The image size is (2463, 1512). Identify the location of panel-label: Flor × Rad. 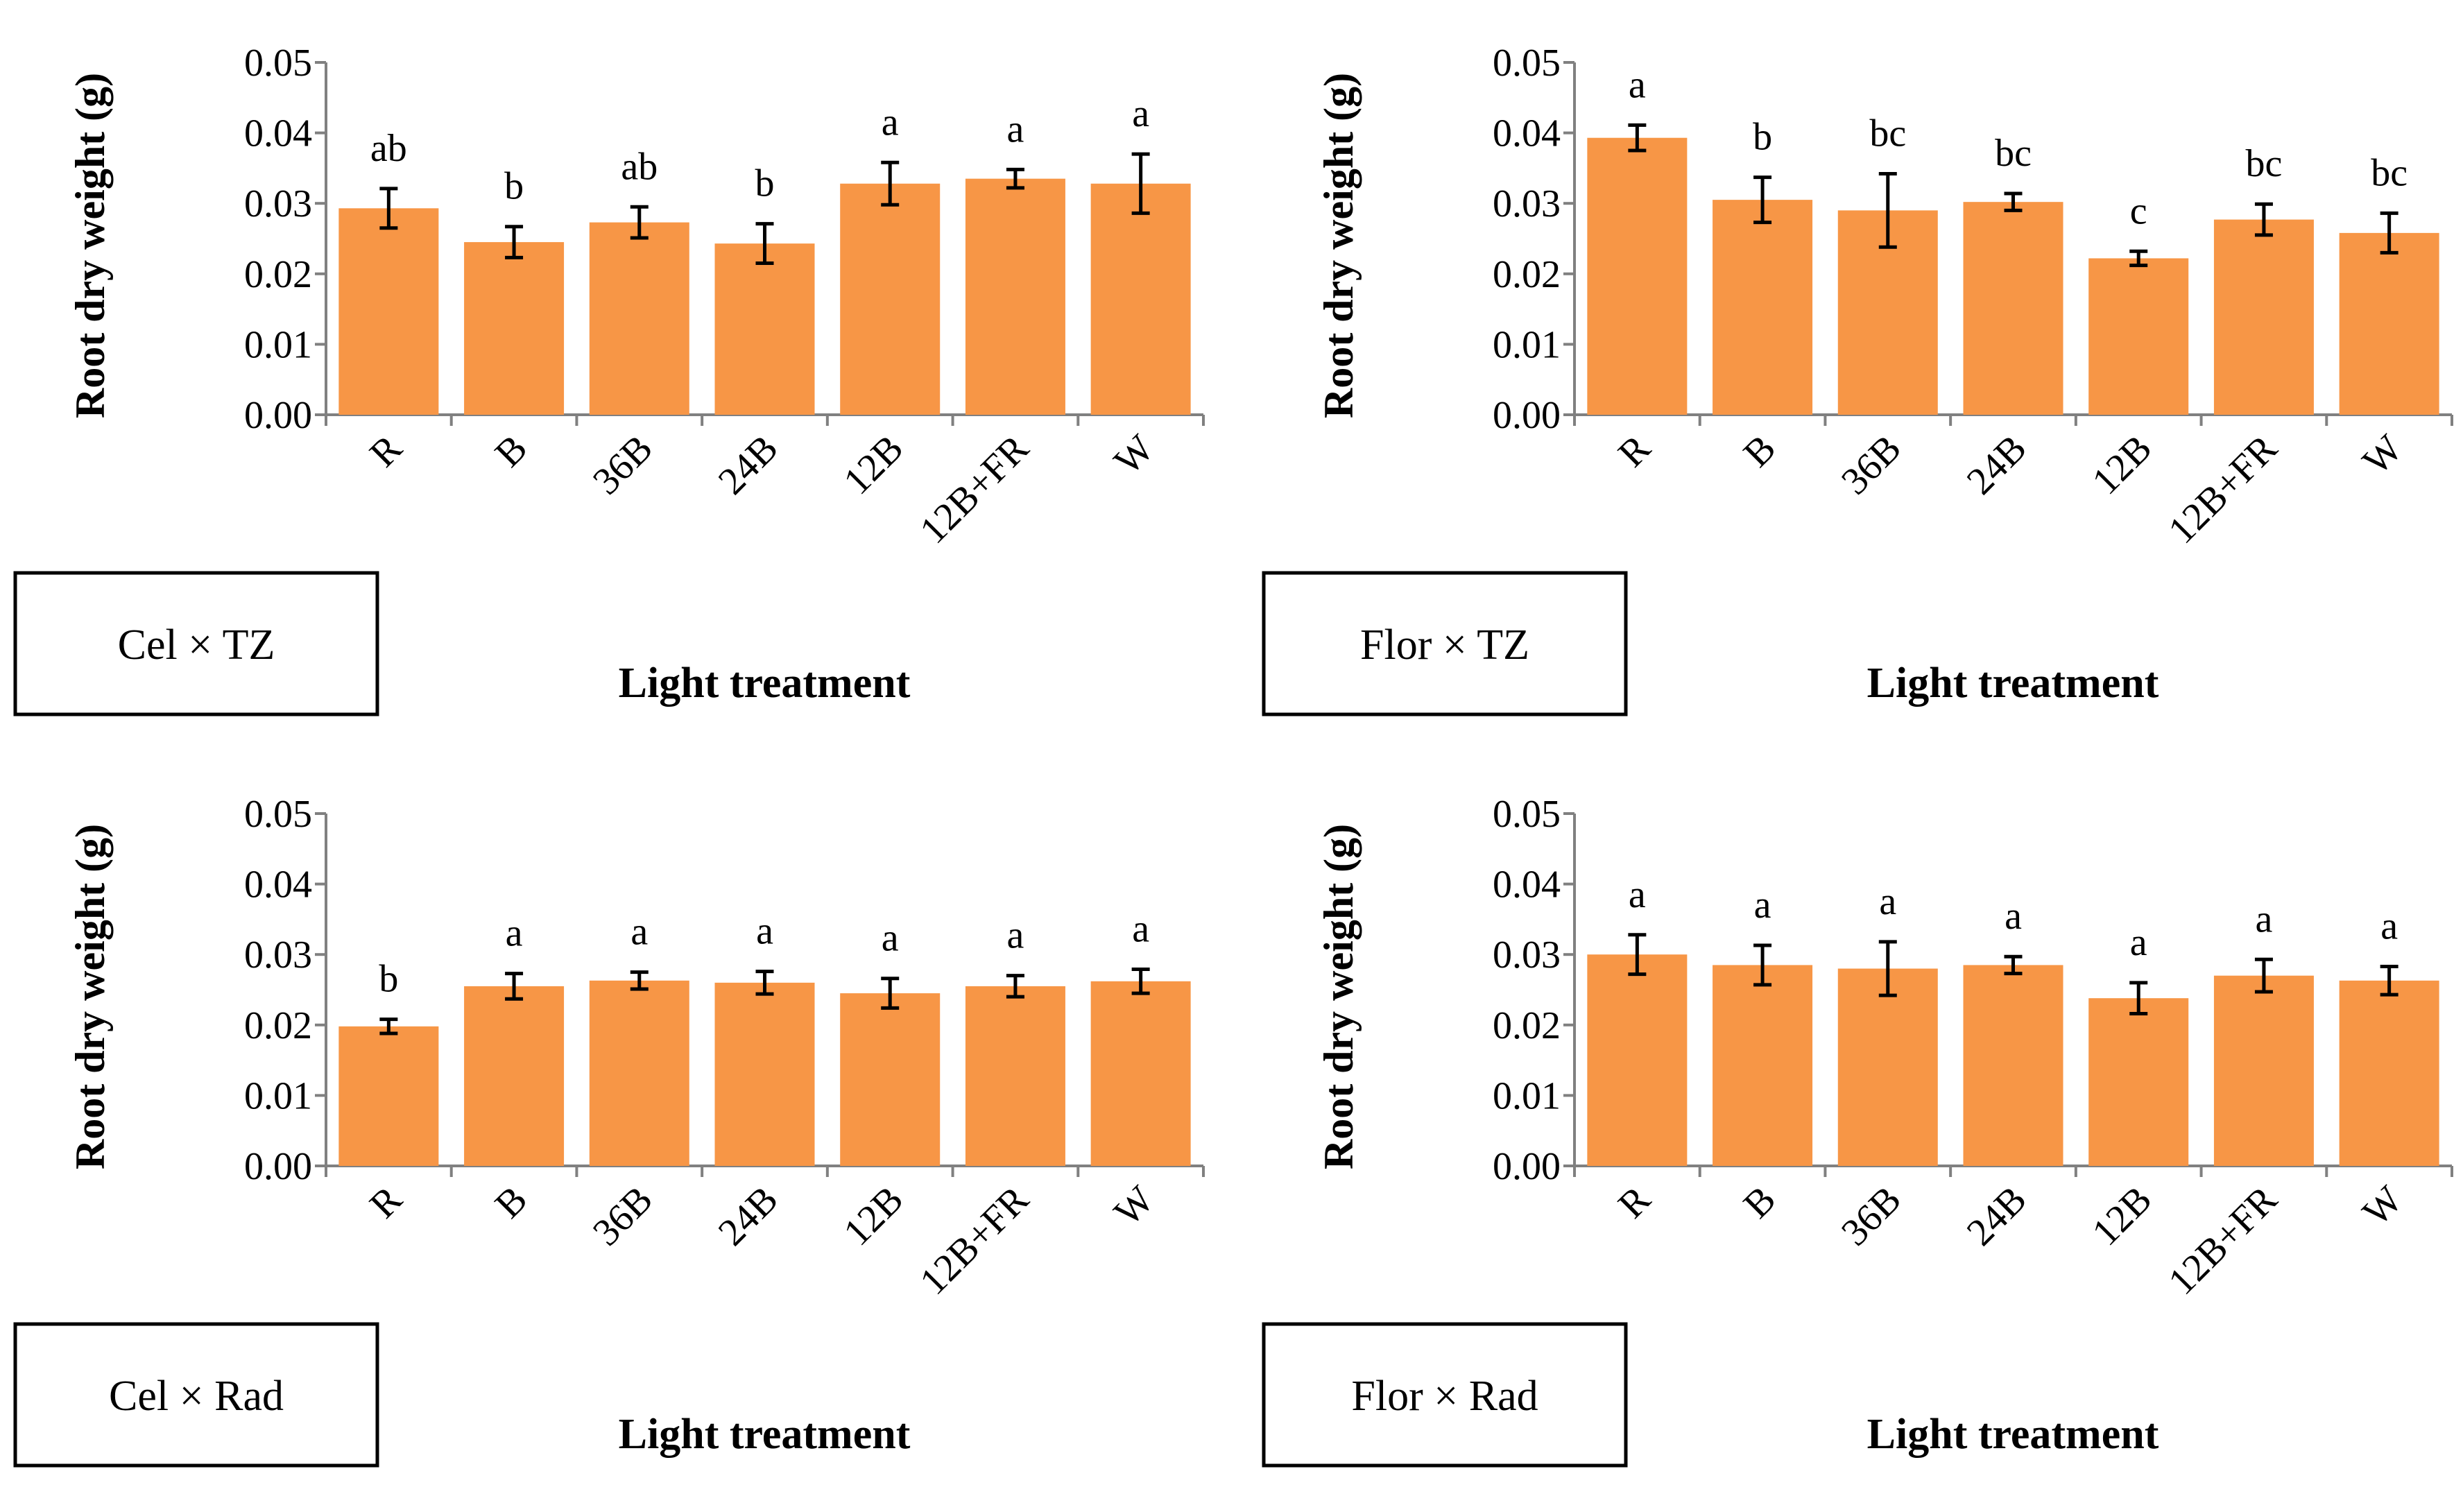
(1444, 1397).